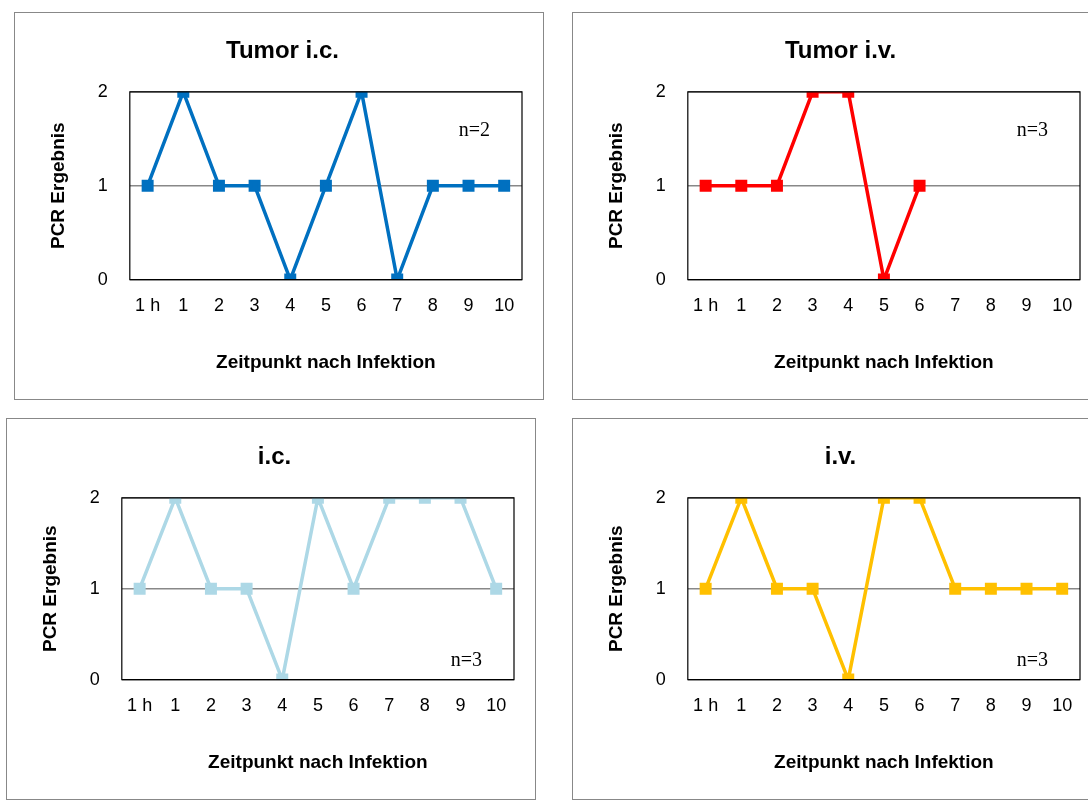 The image size is (1088, 800). What do you see at coordinates (840, 50) in the screenshot?
I see `chart-title: Tumor i.v.` at bounding box center [840, 50].